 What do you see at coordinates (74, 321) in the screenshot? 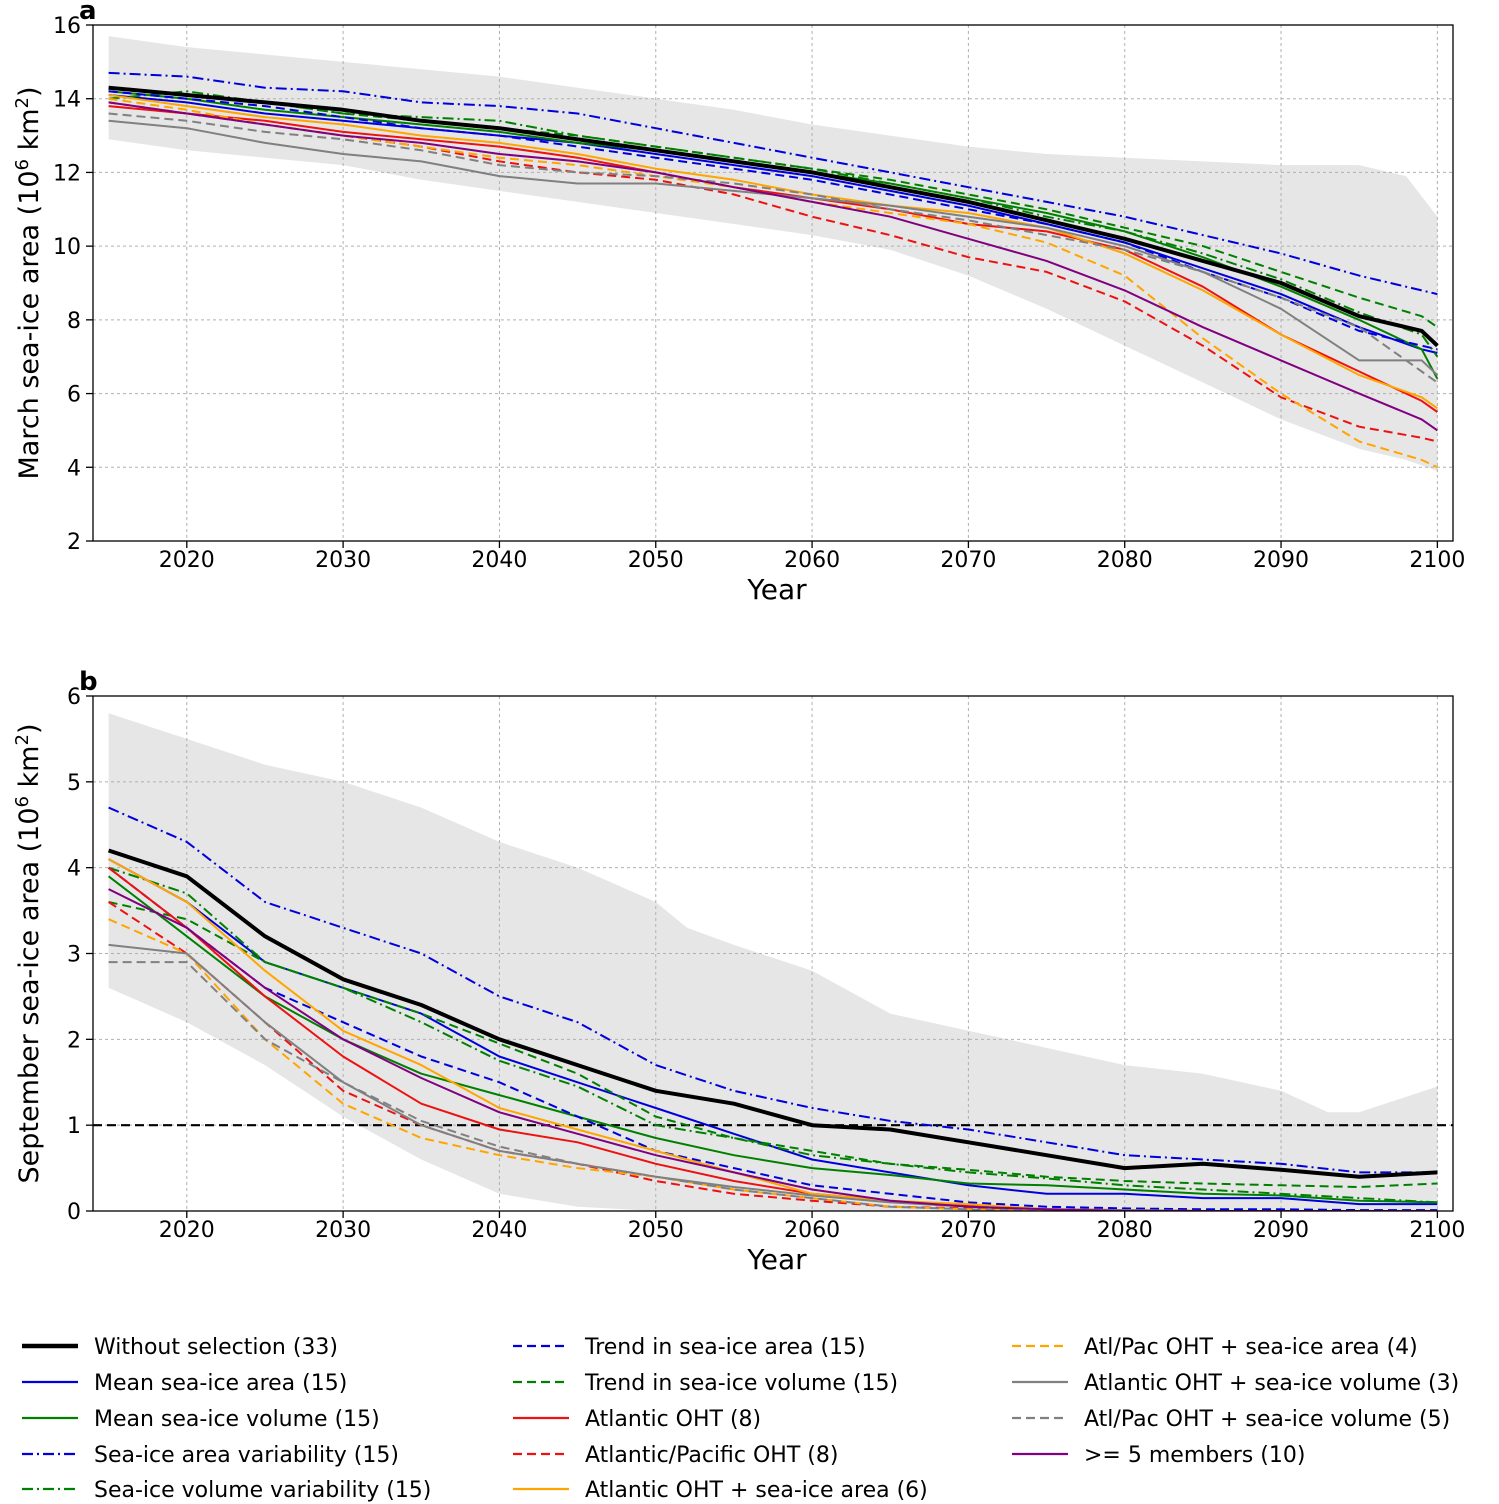
I see `y-tick-label: 8` at bounding box center [74, 321].